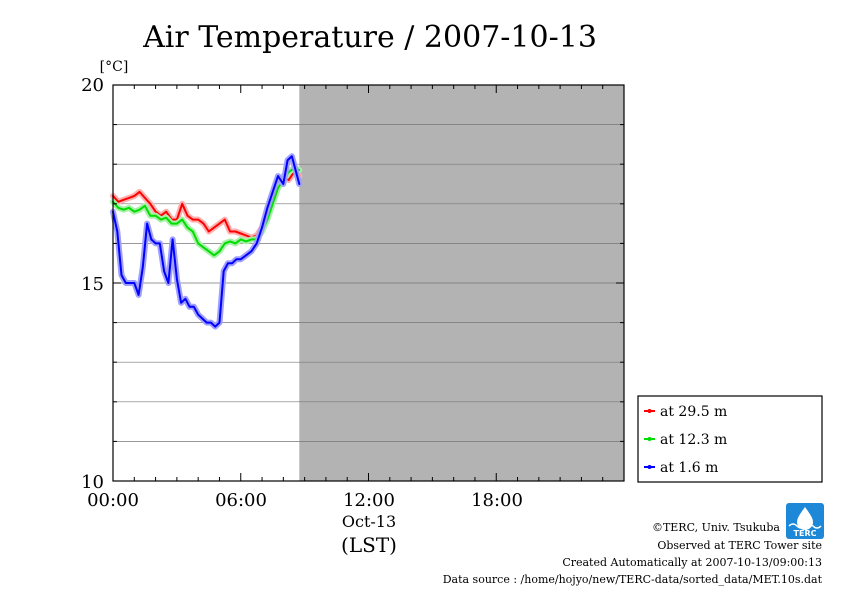 This screenshot has height=600, width=842. Describe the element at coordinates (805, 521) in the screenshot. I see `terc-logo: TERC` at that location.